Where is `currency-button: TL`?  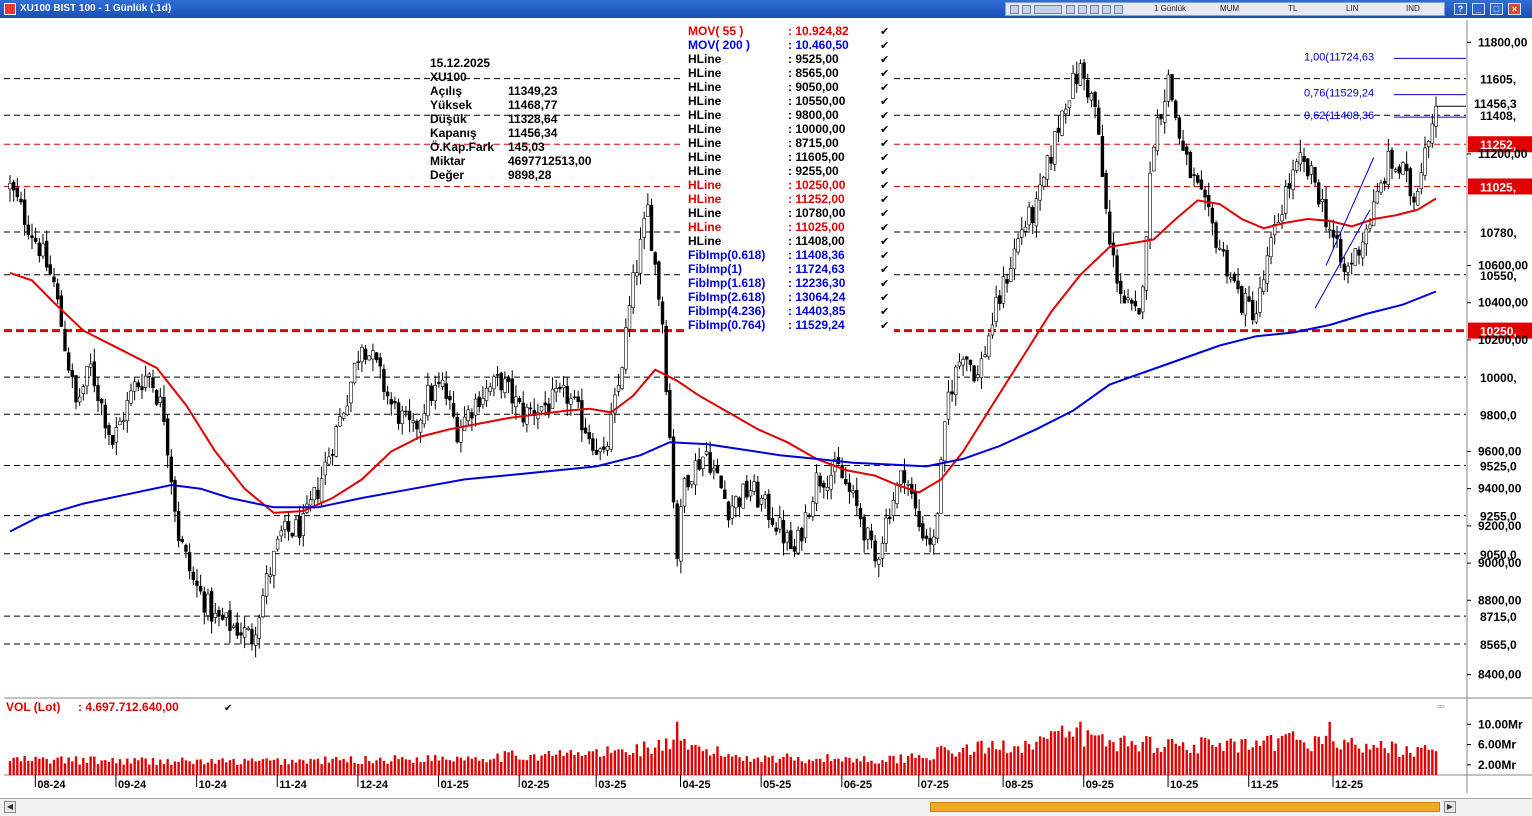
currency-button: TL is located at coordinates (1293, 8).